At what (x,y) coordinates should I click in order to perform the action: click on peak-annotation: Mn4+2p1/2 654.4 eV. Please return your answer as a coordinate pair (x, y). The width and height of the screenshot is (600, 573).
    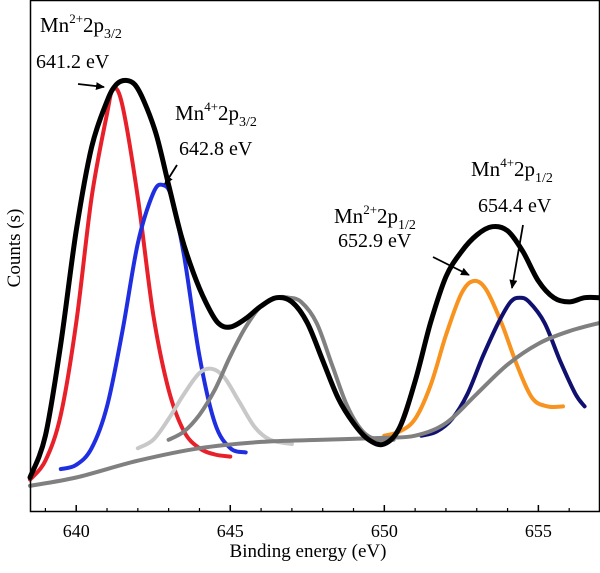
    Looking at the image, I should click on (512, 222).